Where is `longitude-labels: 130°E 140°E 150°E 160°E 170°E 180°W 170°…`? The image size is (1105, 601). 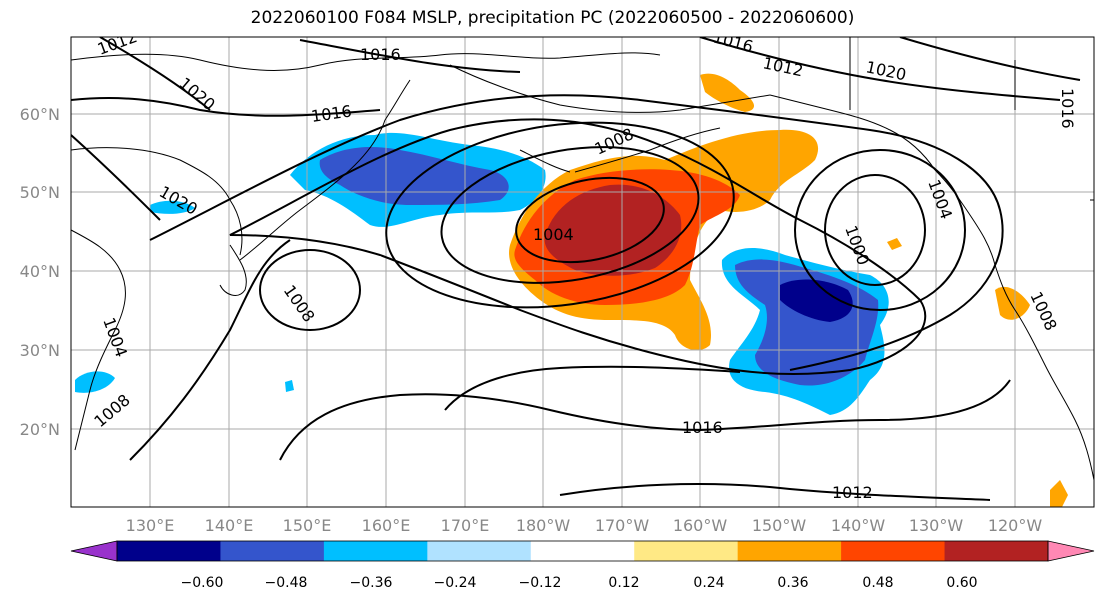
longitude-labels: 130°E 140°E 150°E 160°E 170°E 180°W 170°… is located at coordinates (584, 525).